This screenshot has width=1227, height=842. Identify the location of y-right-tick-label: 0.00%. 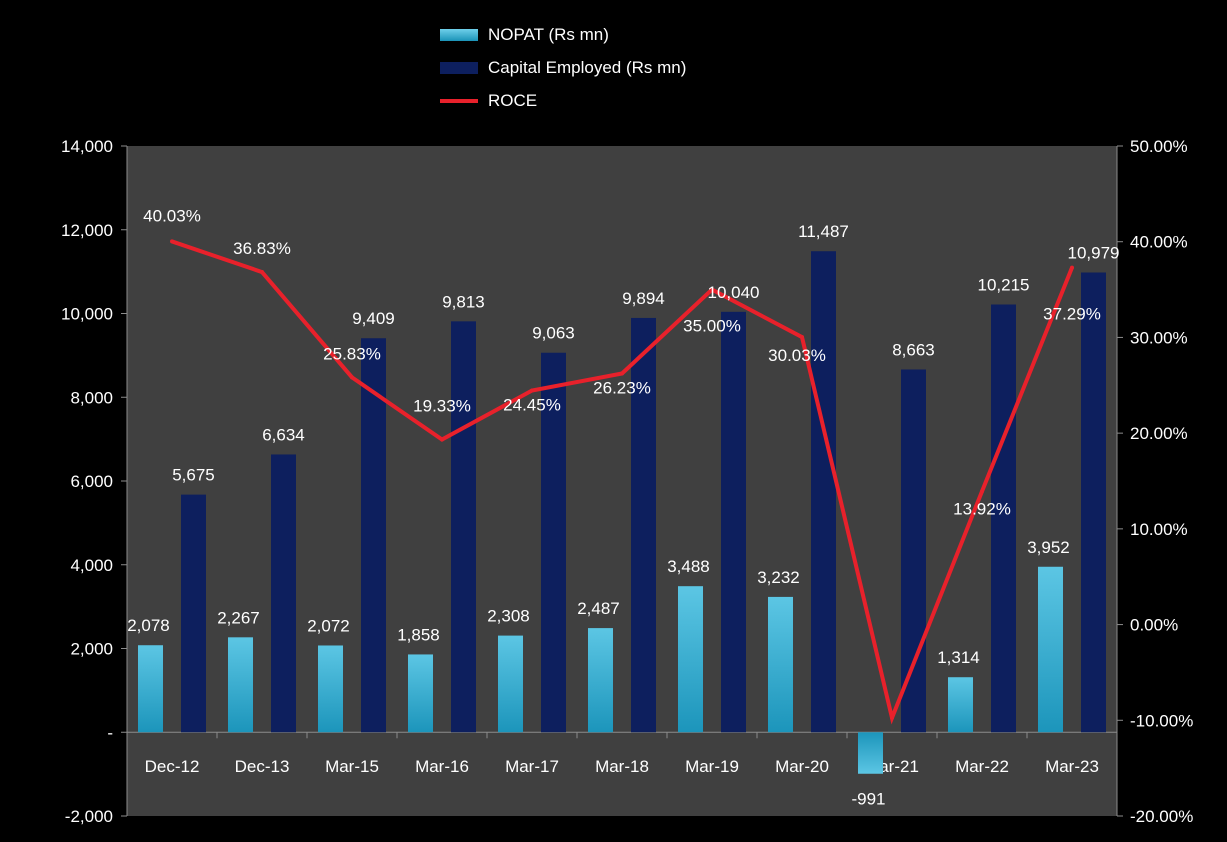
(1154, 625).